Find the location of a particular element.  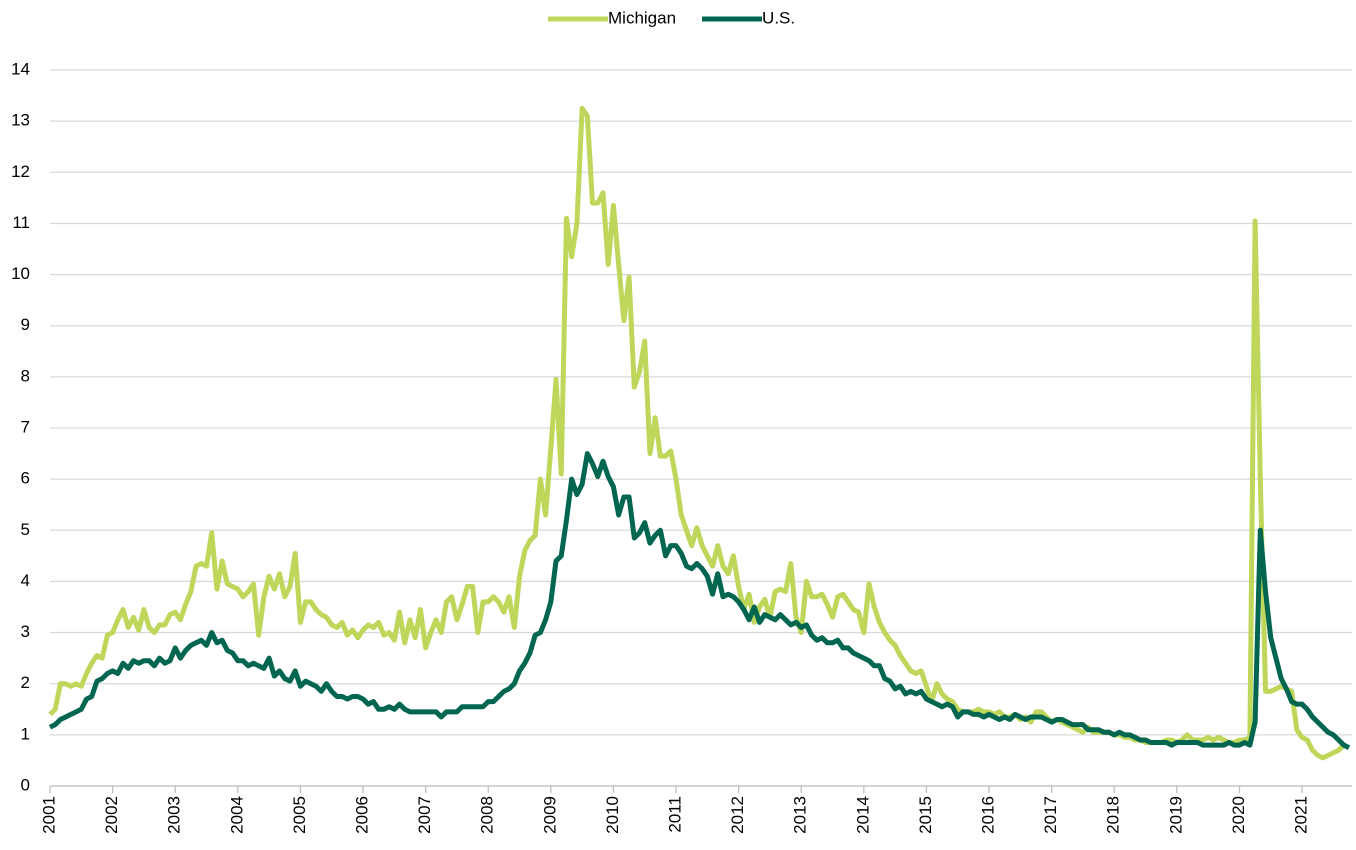

y-tick-label: 7 is located at coordinates (25, 426).